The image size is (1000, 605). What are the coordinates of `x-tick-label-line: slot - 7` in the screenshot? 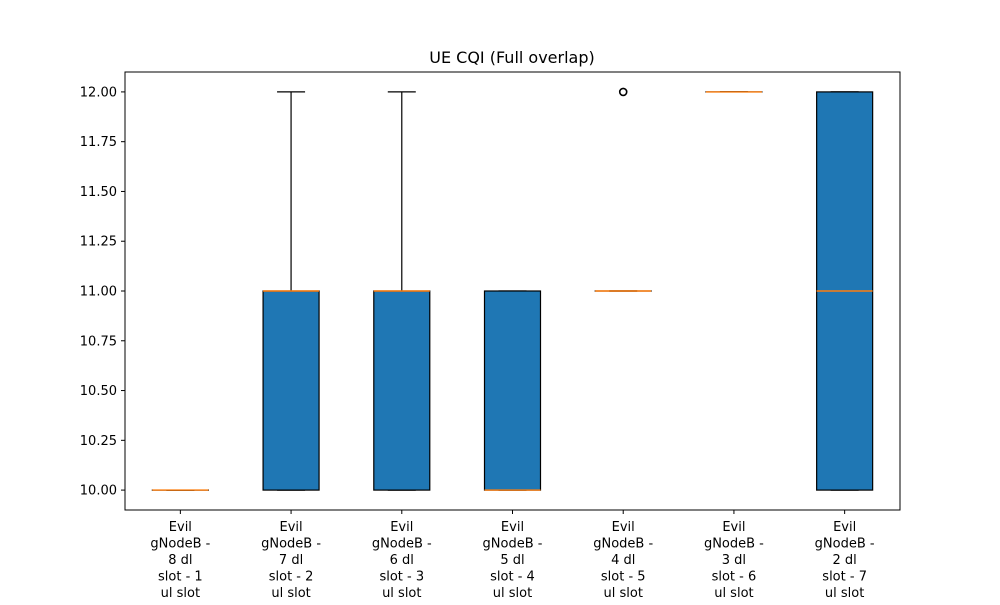 It's located at (844, 577).